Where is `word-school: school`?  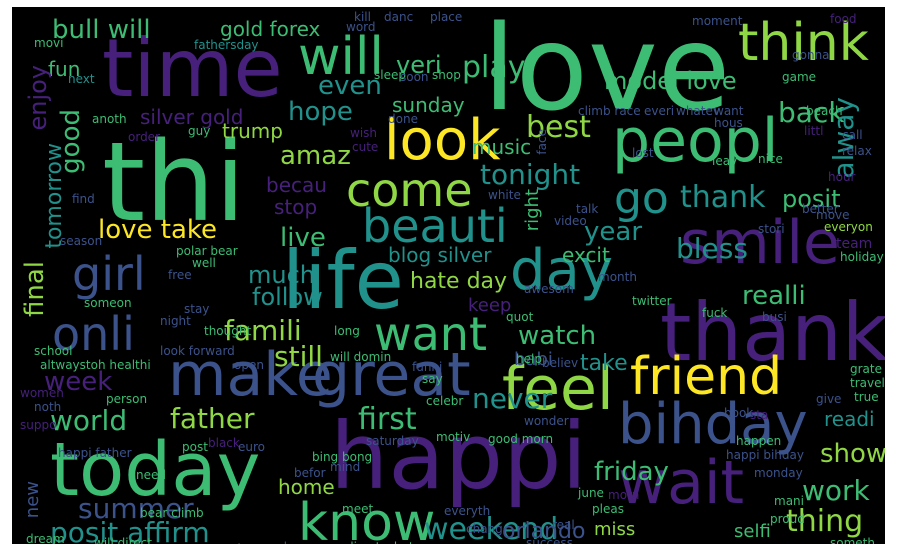
word-school: school is located at coordinates (53, 351).